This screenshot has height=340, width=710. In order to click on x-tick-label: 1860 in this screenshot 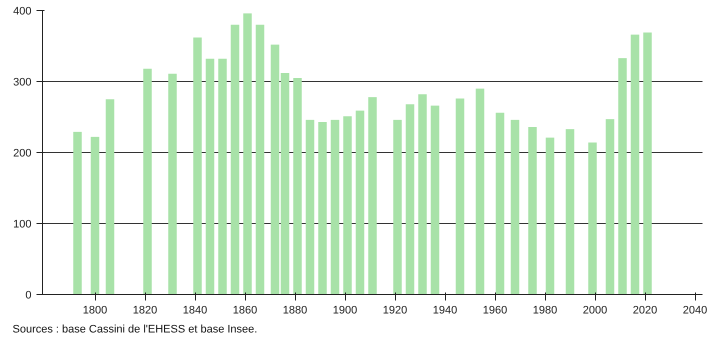, I will do `click(245, 310)`.